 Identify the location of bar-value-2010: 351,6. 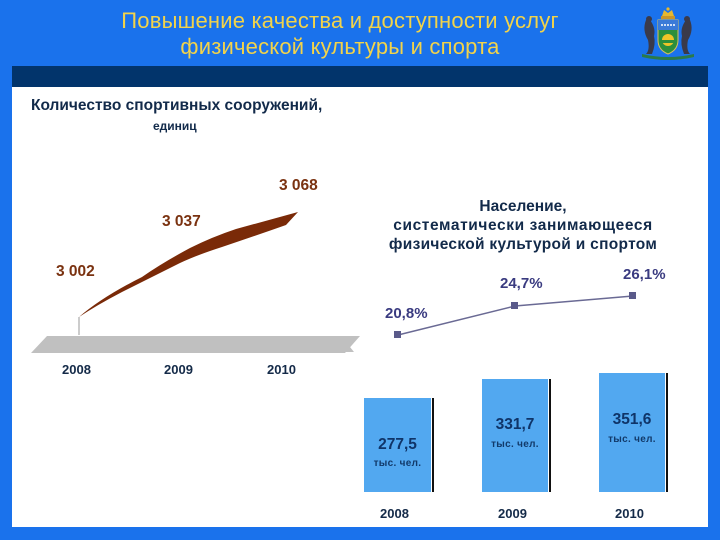
(632, 419).